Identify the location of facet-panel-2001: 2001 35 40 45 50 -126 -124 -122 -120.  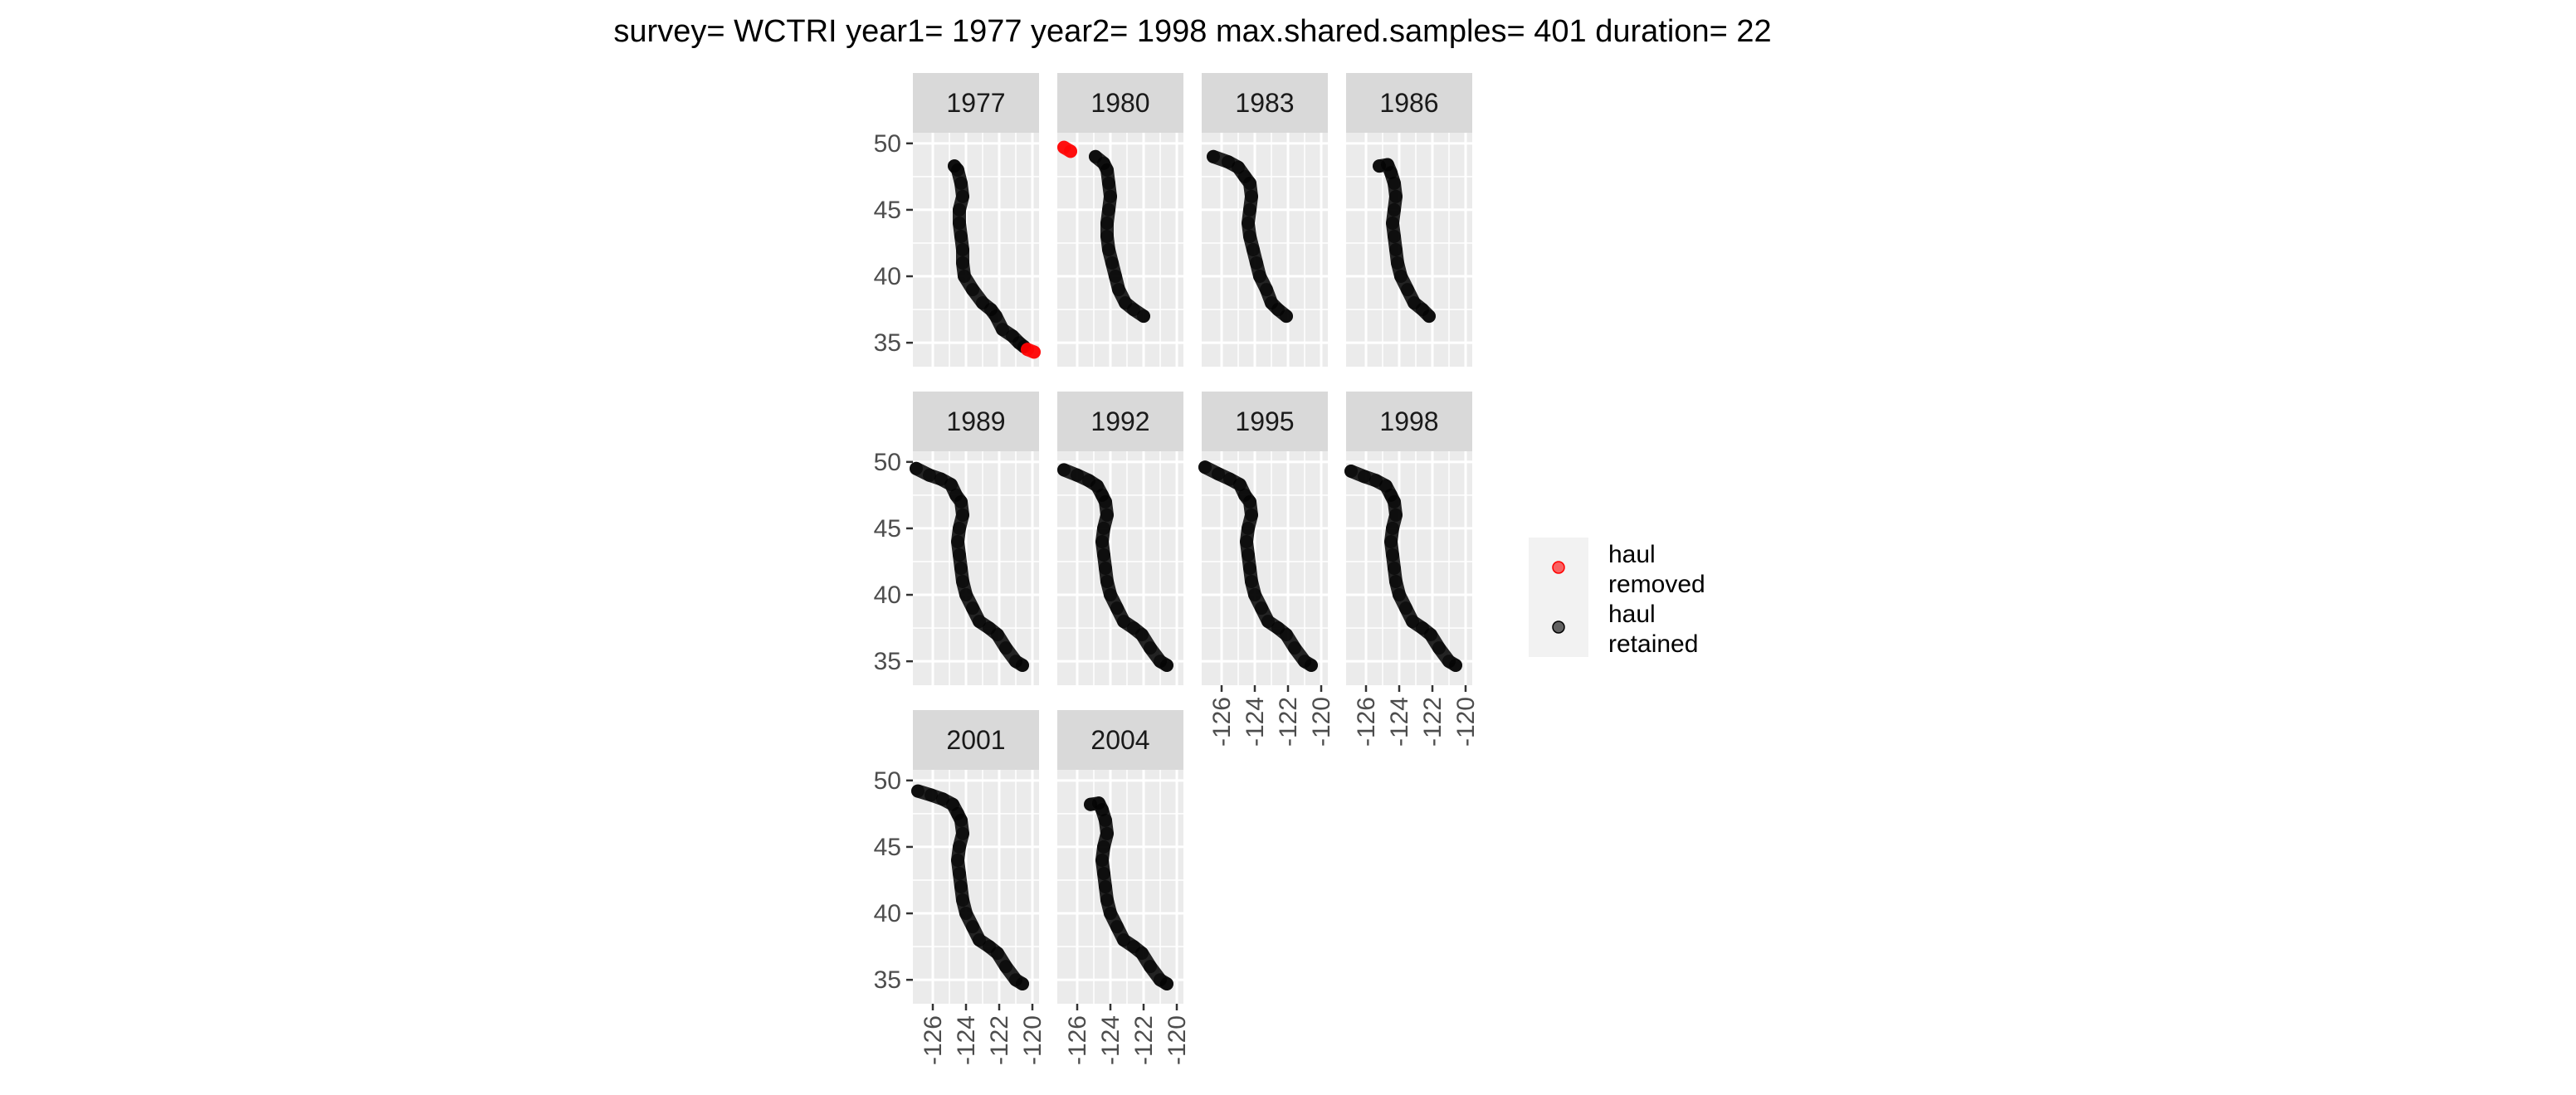
(960, 887).